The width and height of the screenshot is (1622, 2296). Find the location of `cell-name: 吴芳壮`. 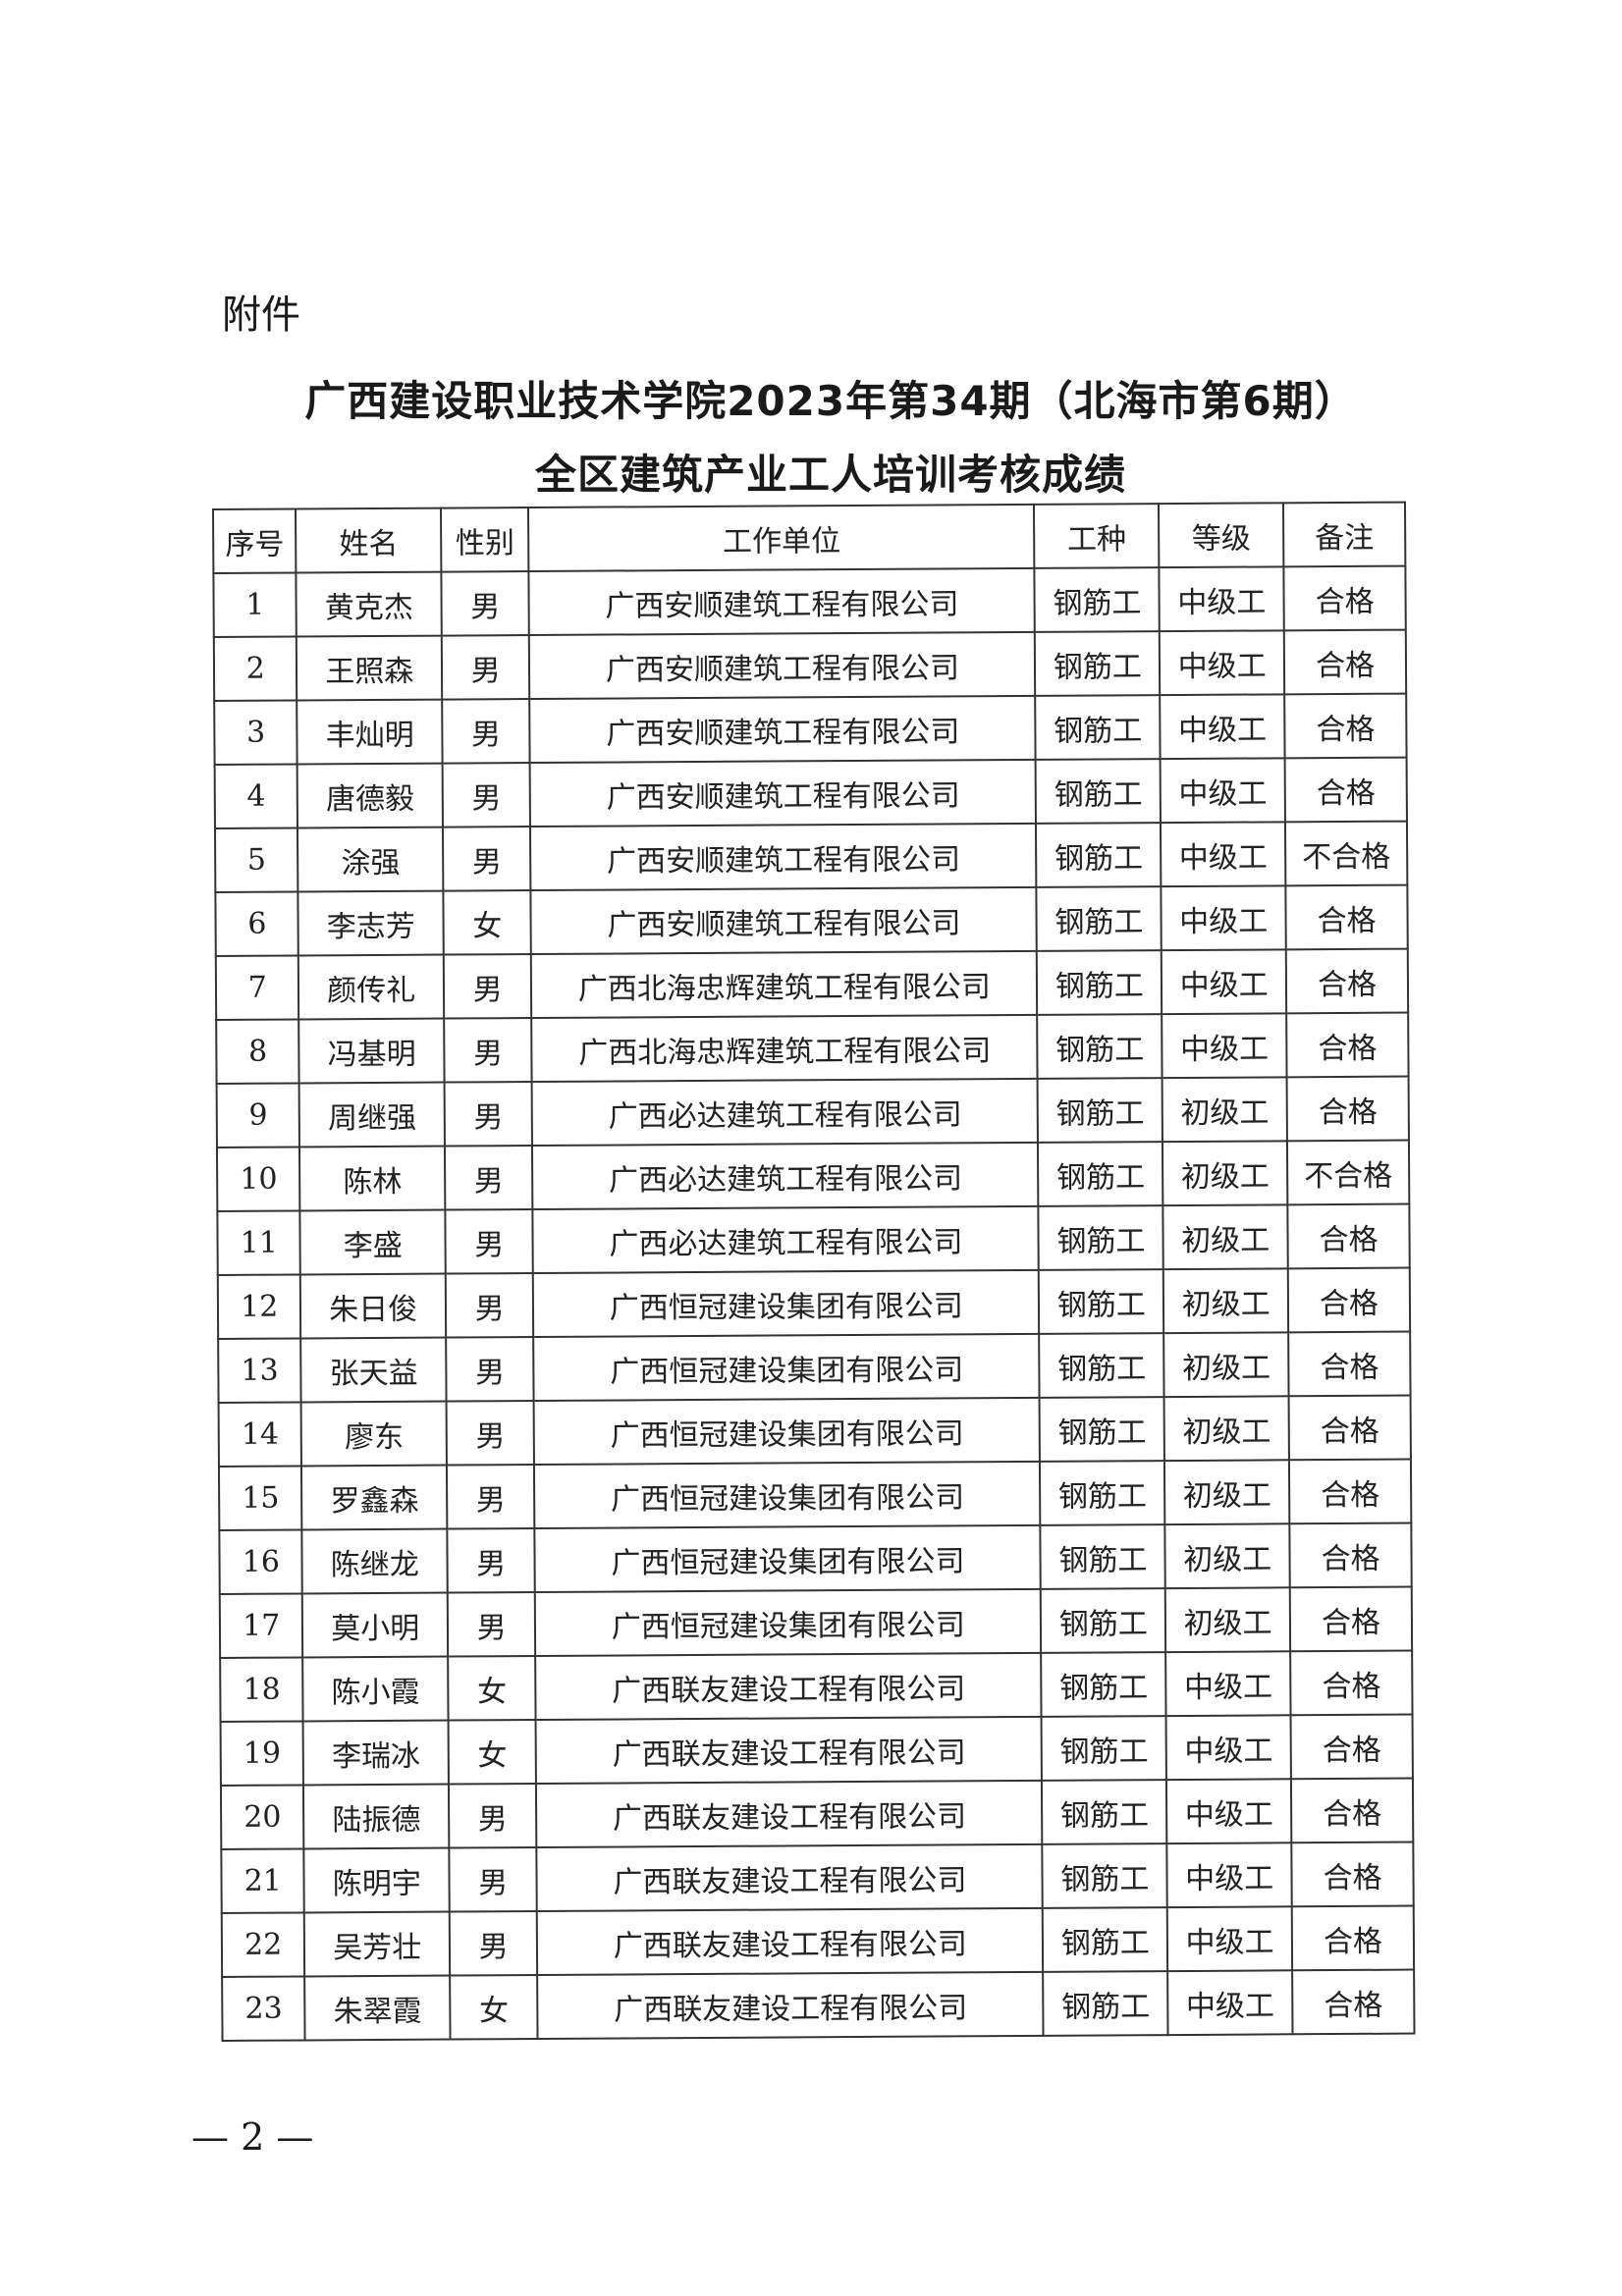

cell-name: 吴芳壮 is located at coordinates (377, 1944).